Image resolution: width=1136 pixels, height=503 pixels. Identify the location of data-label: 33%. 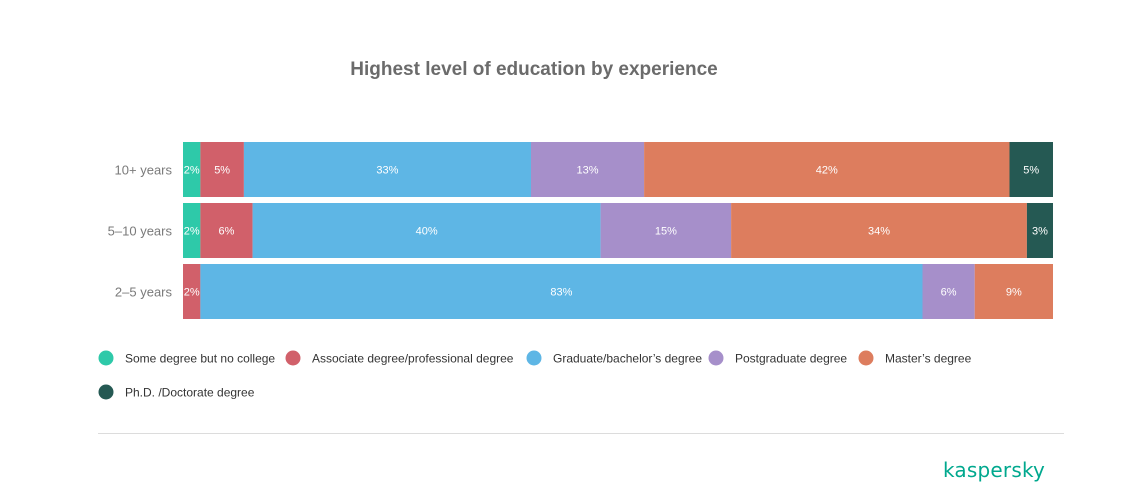
(387, 171).